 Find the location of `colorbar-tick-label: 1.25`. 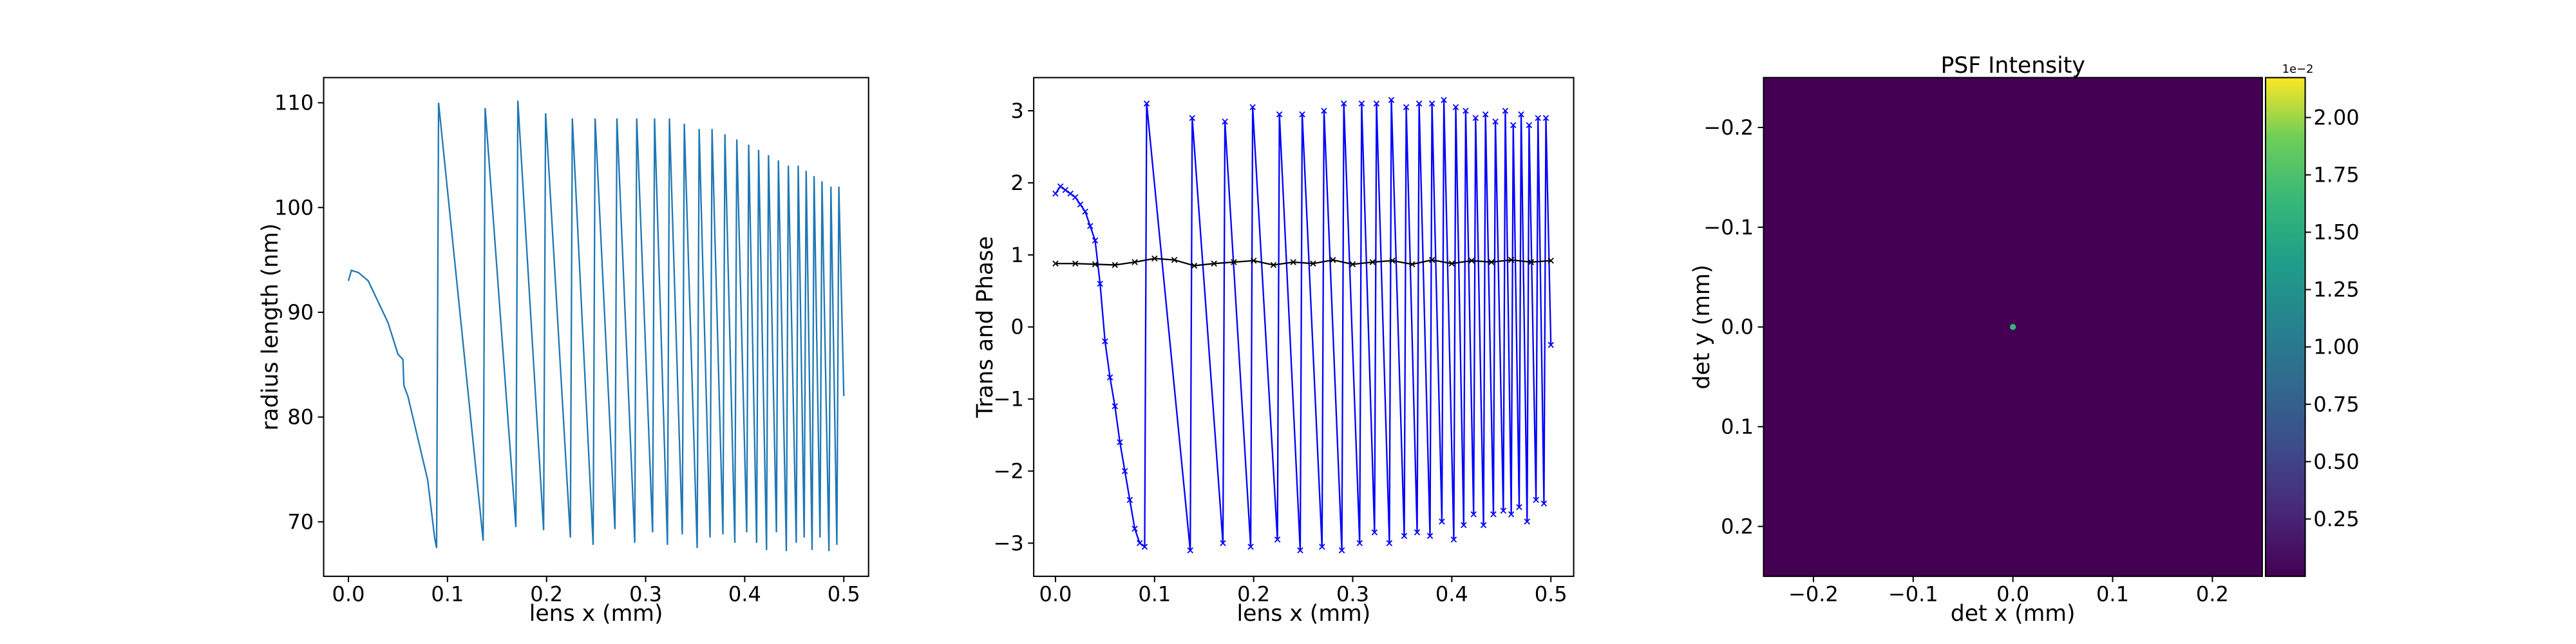

colorbar-tick-label: 1.25 is located at coordinates (2336, 290).